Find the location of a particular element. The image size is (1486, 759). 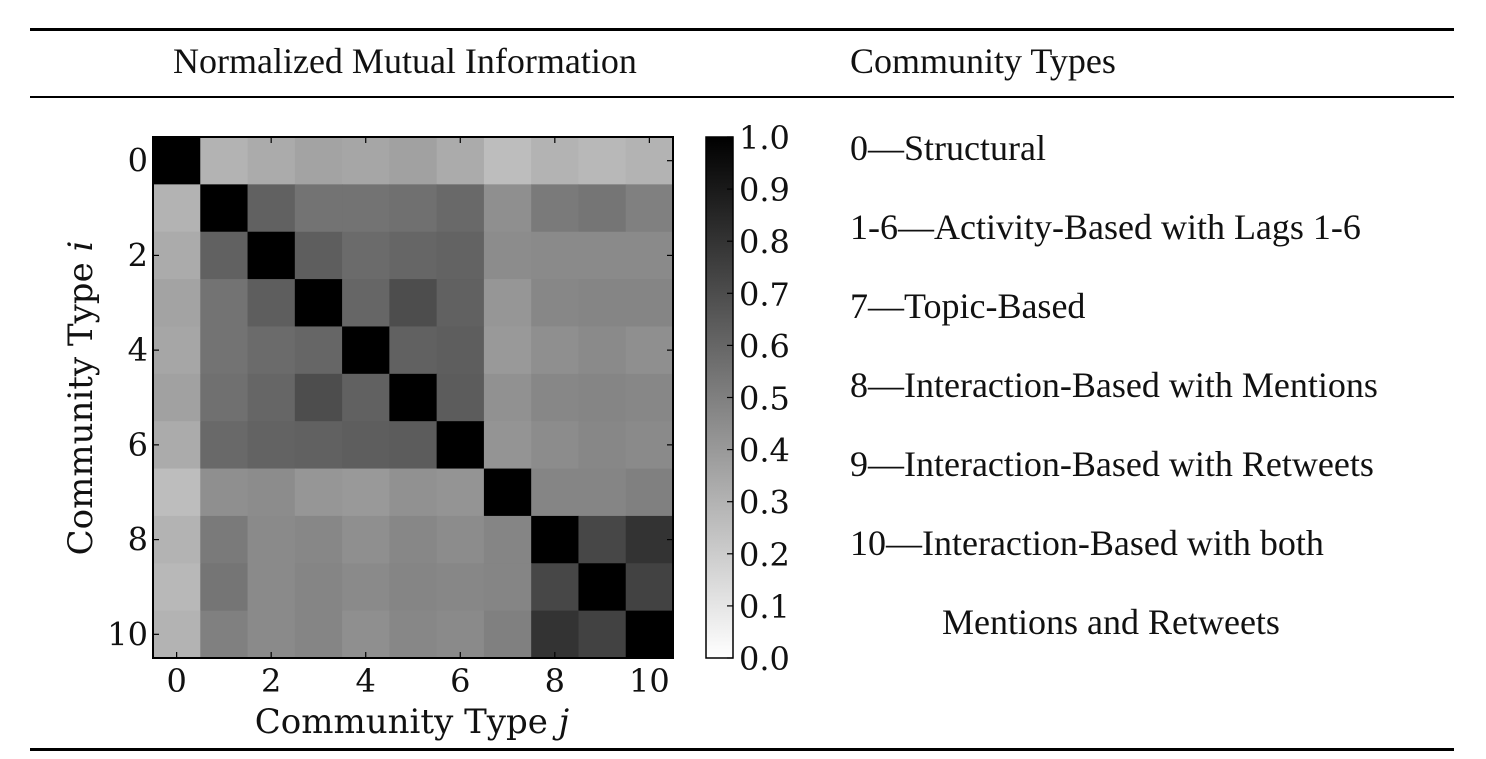

x-tick-label: 2 is located at coordinates (271, 681).